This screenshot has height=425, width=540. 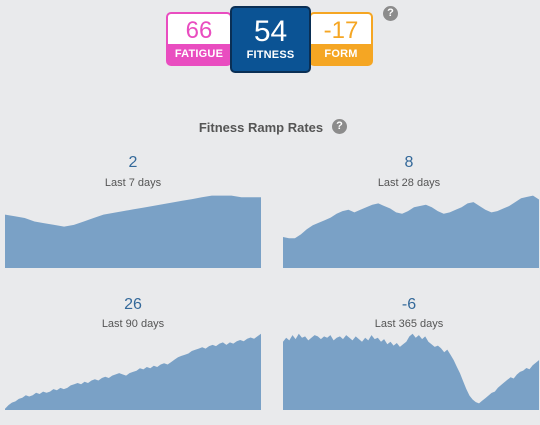 What do you see at coordinates (133, 304) in the screenshot?
I see `ramp-90d-value: 26` at bounding box center [133, 304].